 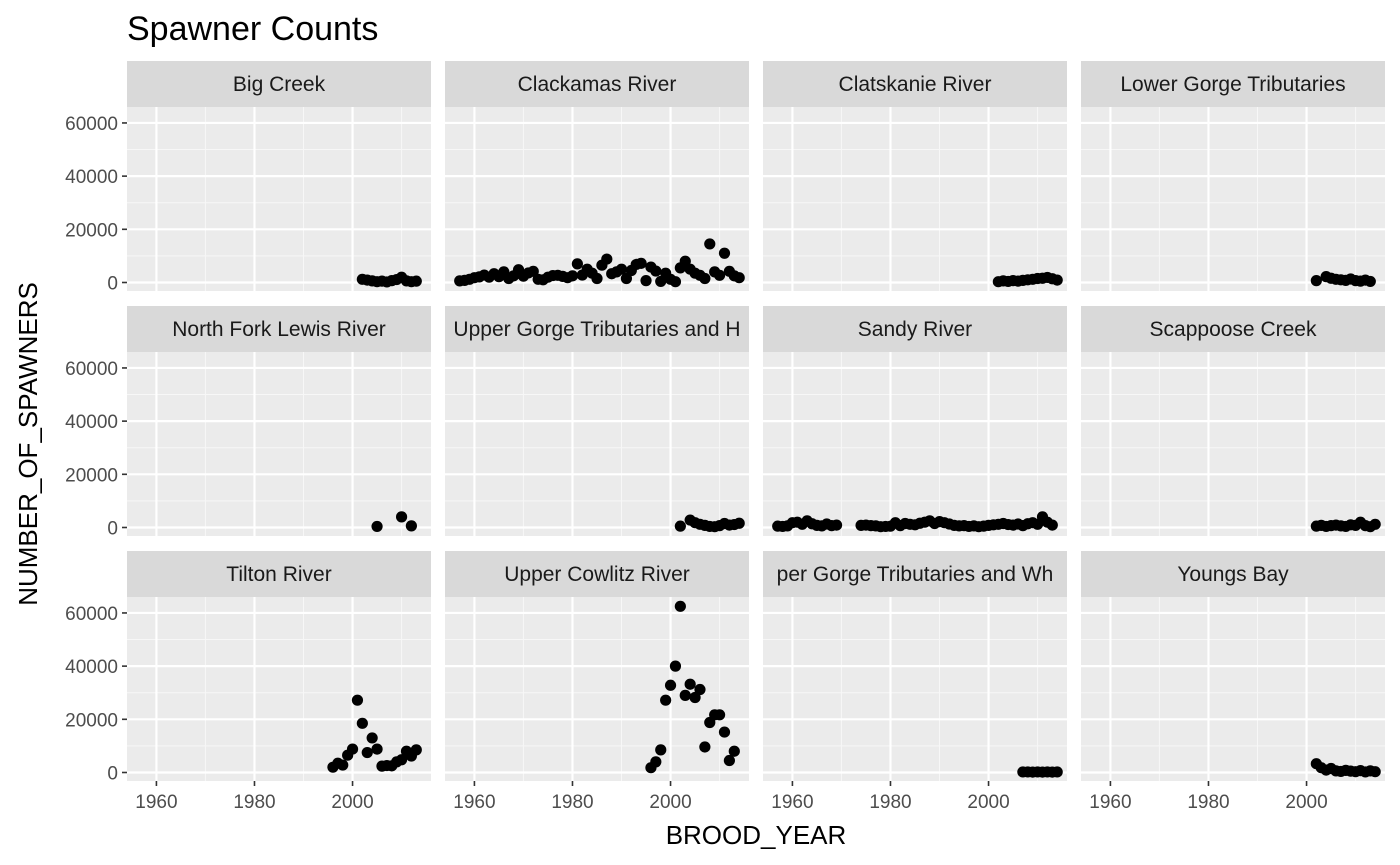 I want to click on facet-strip-label: North Fork Lewis River, so click(x=279, y=329).